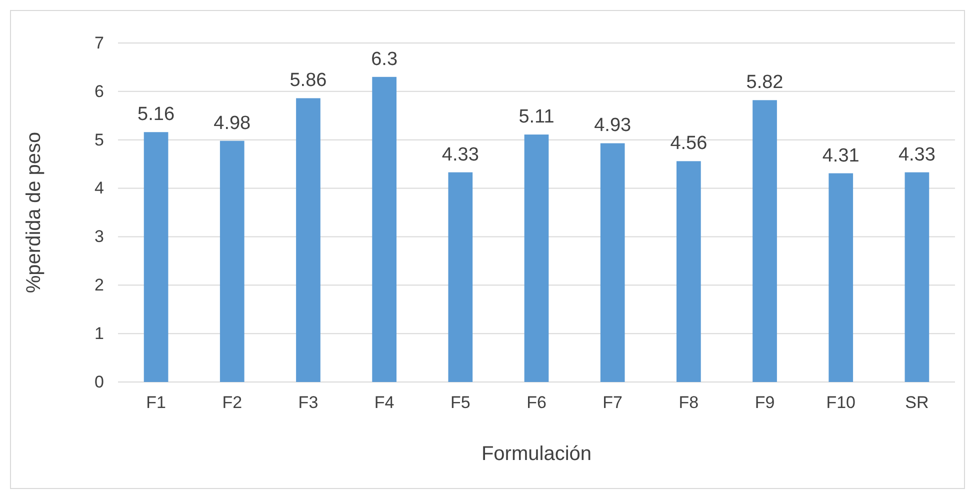 The image size is (968, 495). What do you see at coordinates (764, 402) in the screenshot?
I see `x-tick-label: F9` at bounding box center [764, 402].